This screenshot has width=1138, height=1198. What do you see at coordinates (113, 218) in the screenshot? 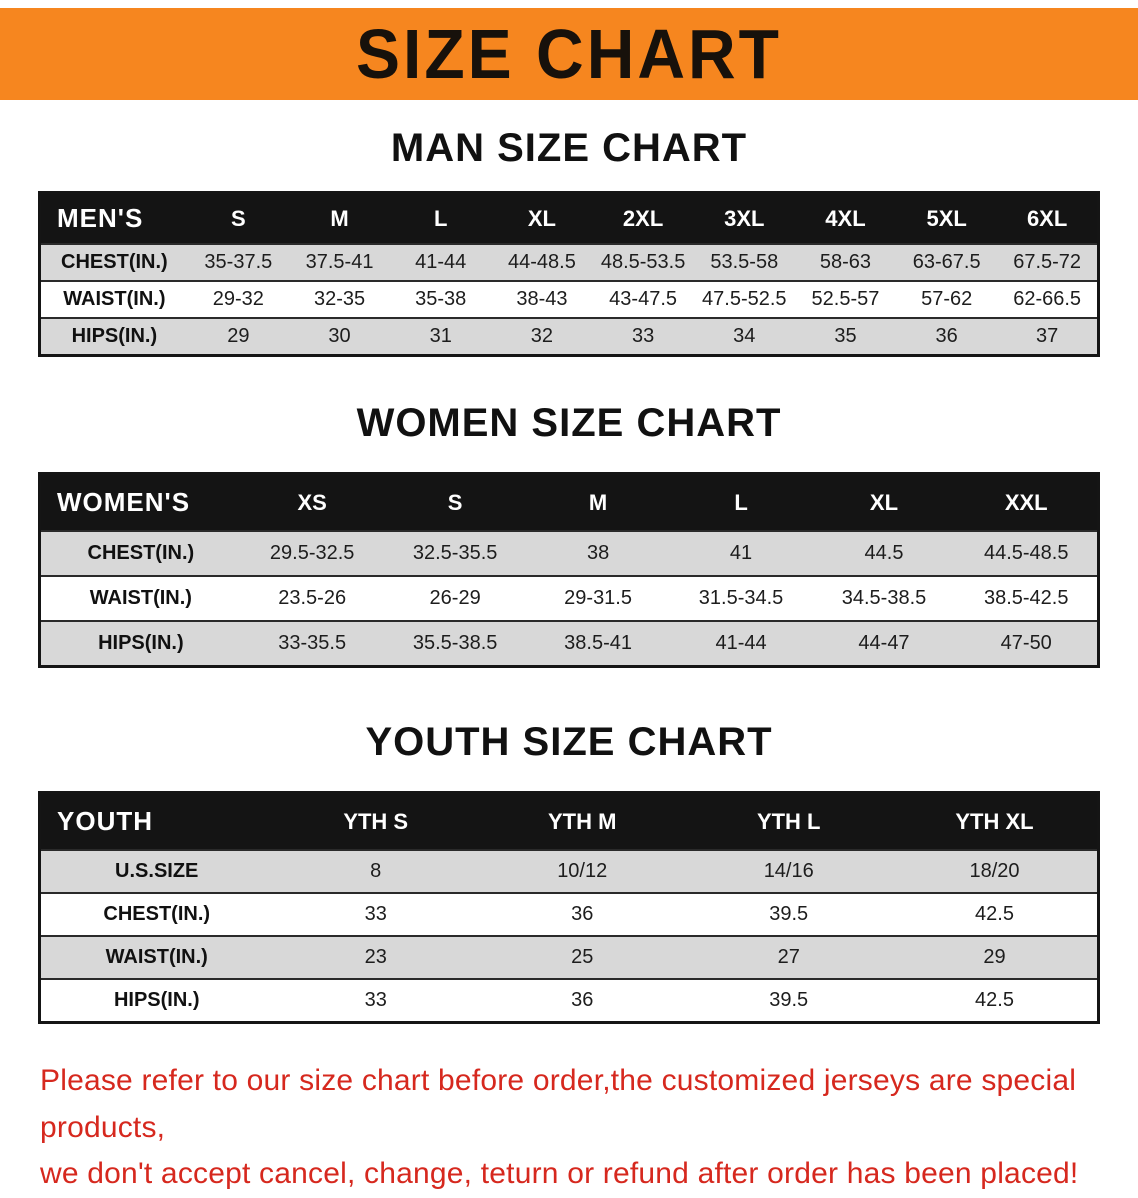
I see `men-table-title: MEN'S` at bounding box center [113, 218].